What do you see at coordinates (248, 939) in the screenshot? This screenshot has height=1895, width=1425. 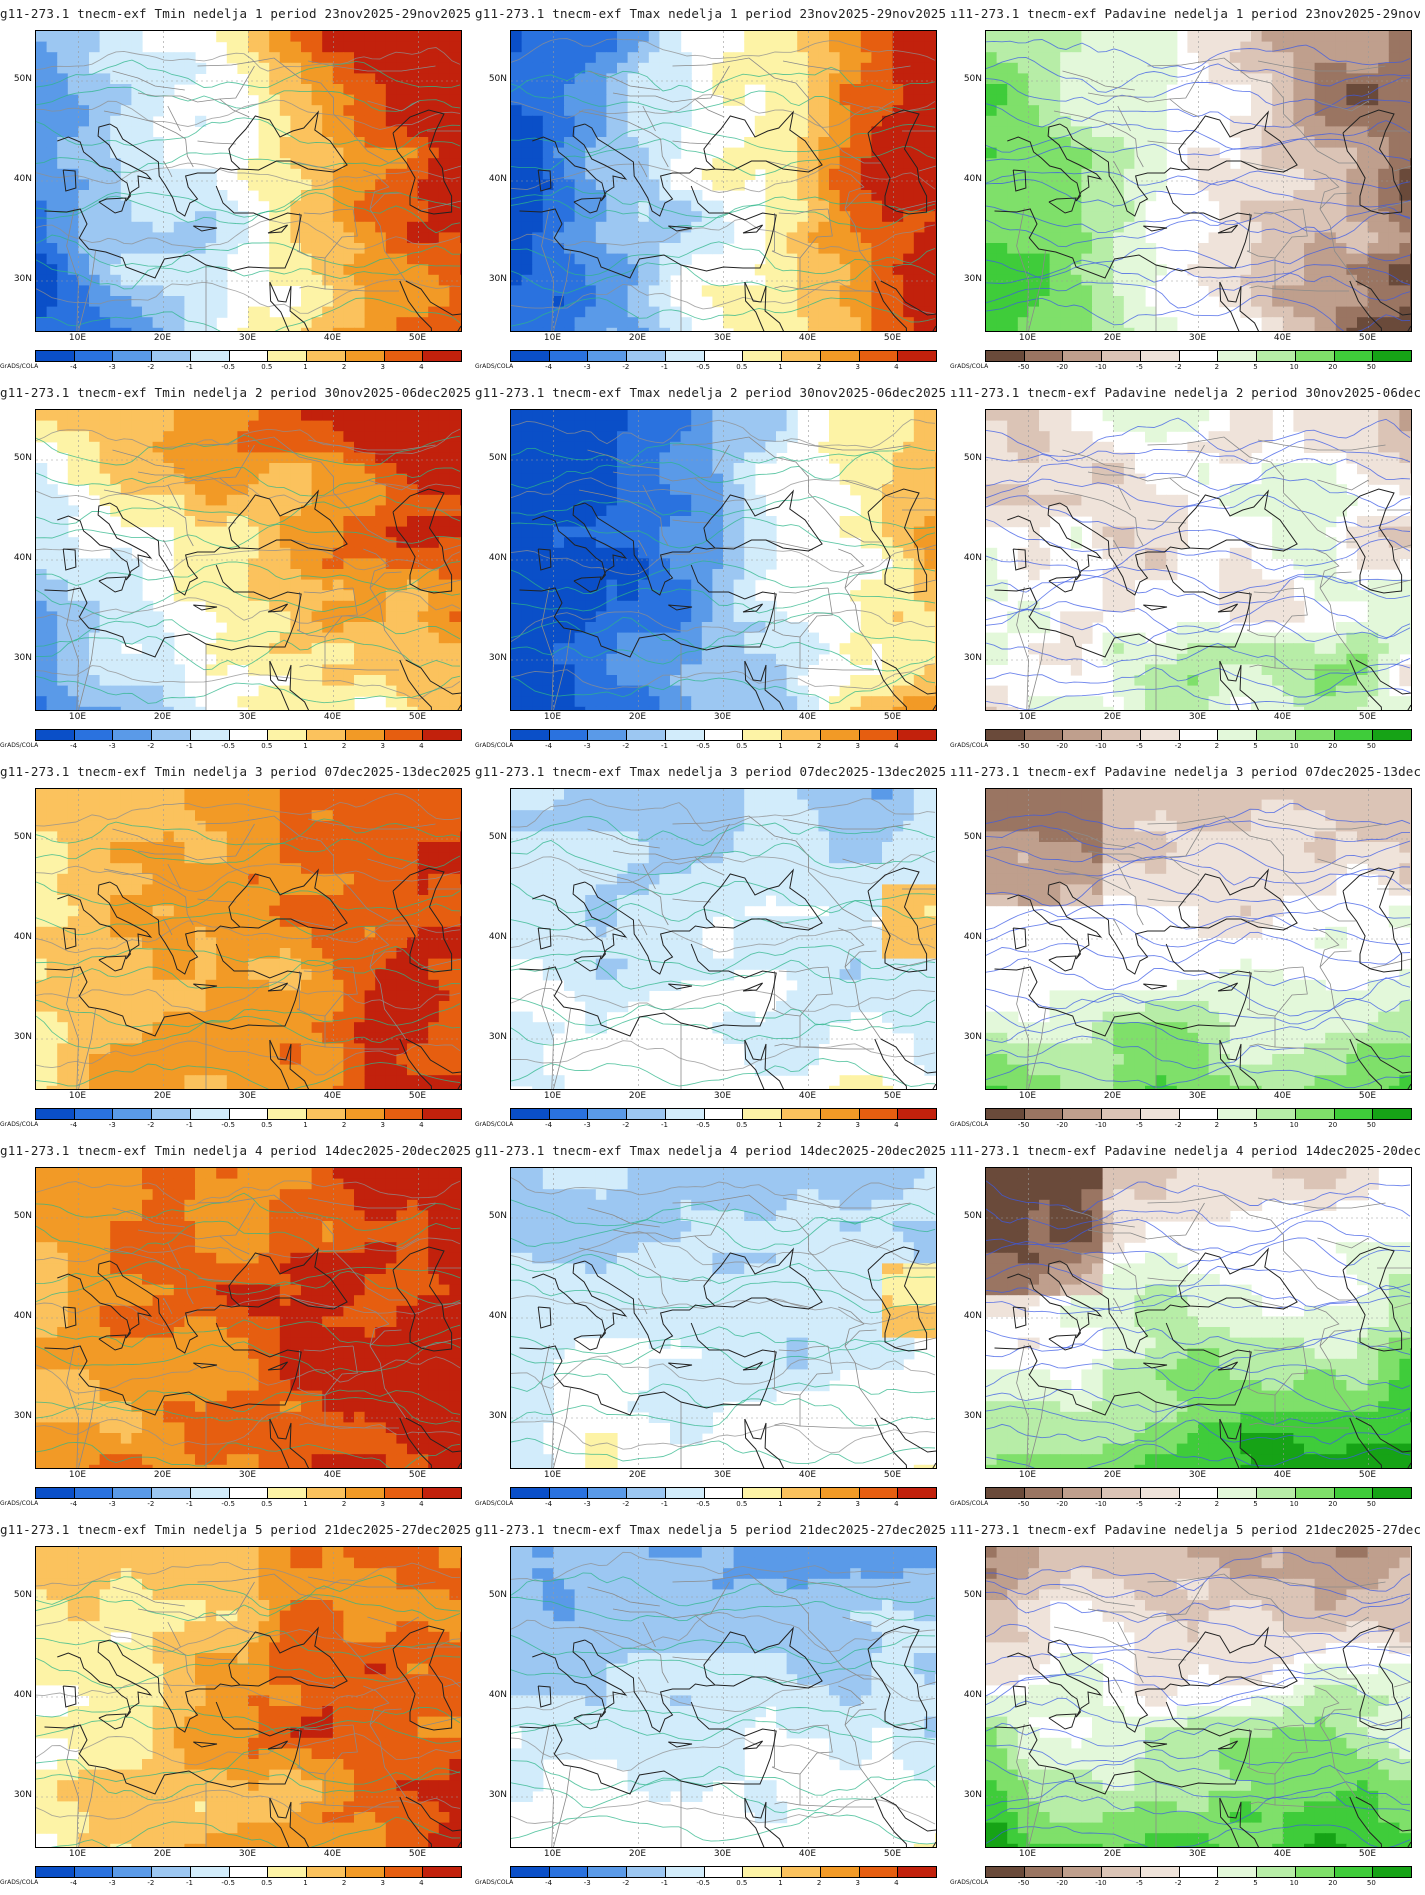 I see `tmin-anomaly-field` at bounding box center [248, 939].